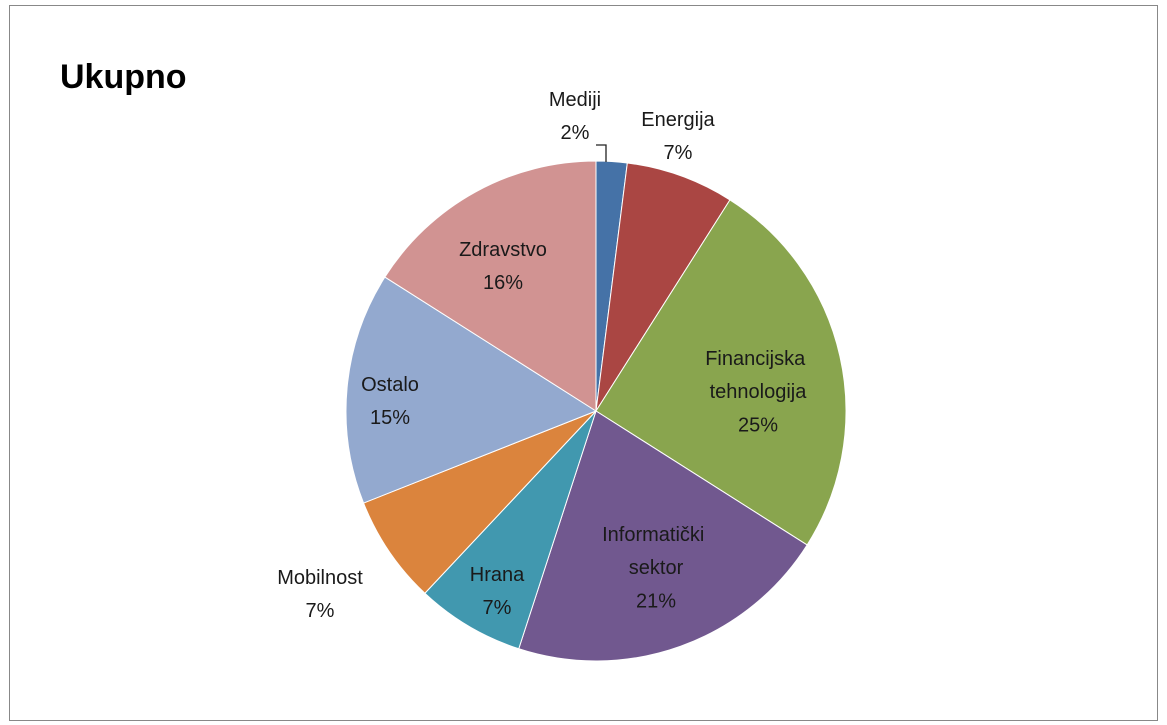 This screenshot has height=725, width=1167. Describe the element at coordinates (601, 153) in the screenshot. I see `leader-line` at that location.